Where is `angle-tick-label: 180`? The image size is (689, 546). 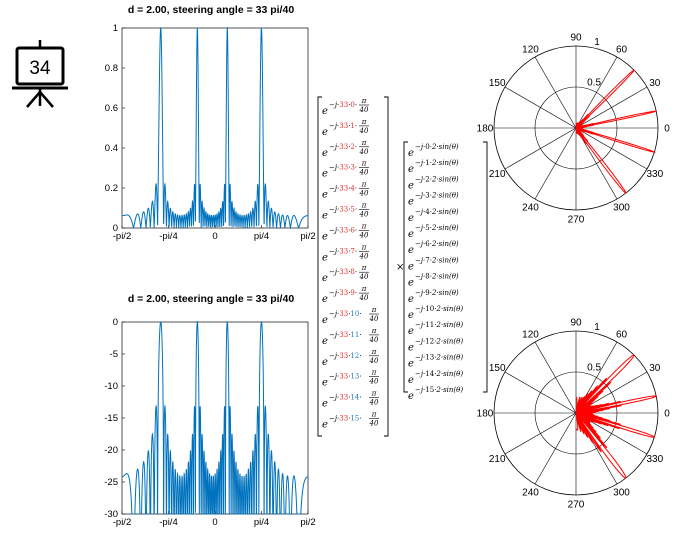 angle-tick-label: 180 is located at coordinates (485, 129).